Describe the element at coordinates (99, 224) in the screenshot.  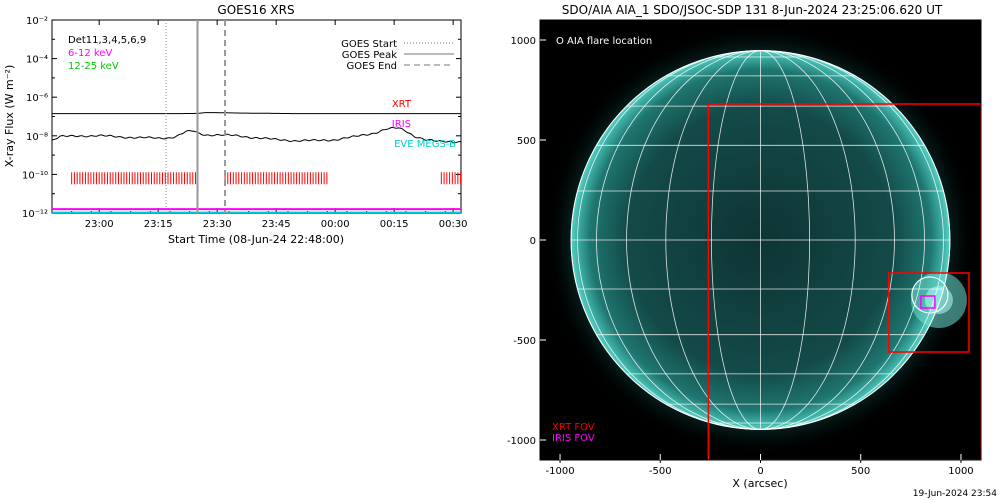
I see `x-tick-label: 23:00` at that location.